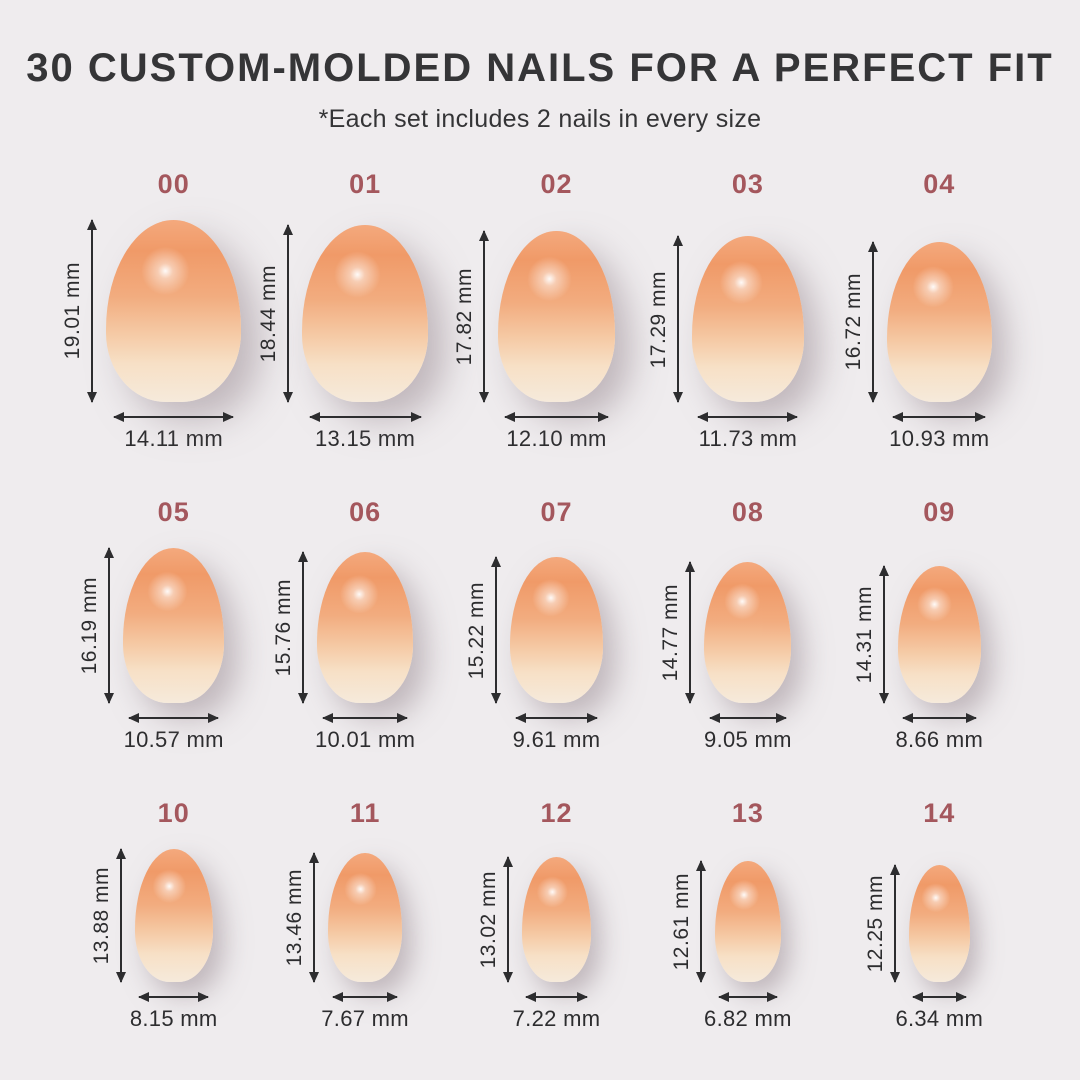 This screenshot has height=1080, width=1080. I want to click on nail-size-cell: 07 15.22 mm 9.61 mm, so click(556, 625).